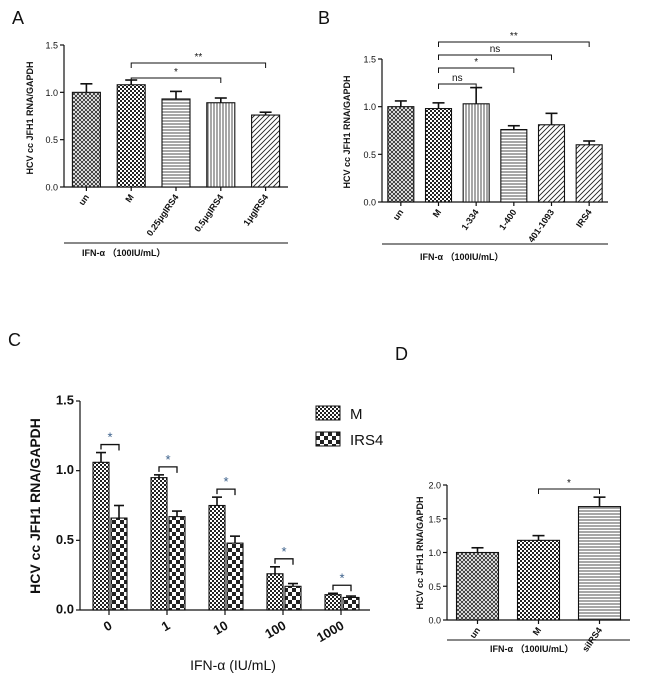  What do you see at coordinates (275, 630) in the screenshot?
I see `panel-c-category-label: 100` at bounding box center [275, 630].